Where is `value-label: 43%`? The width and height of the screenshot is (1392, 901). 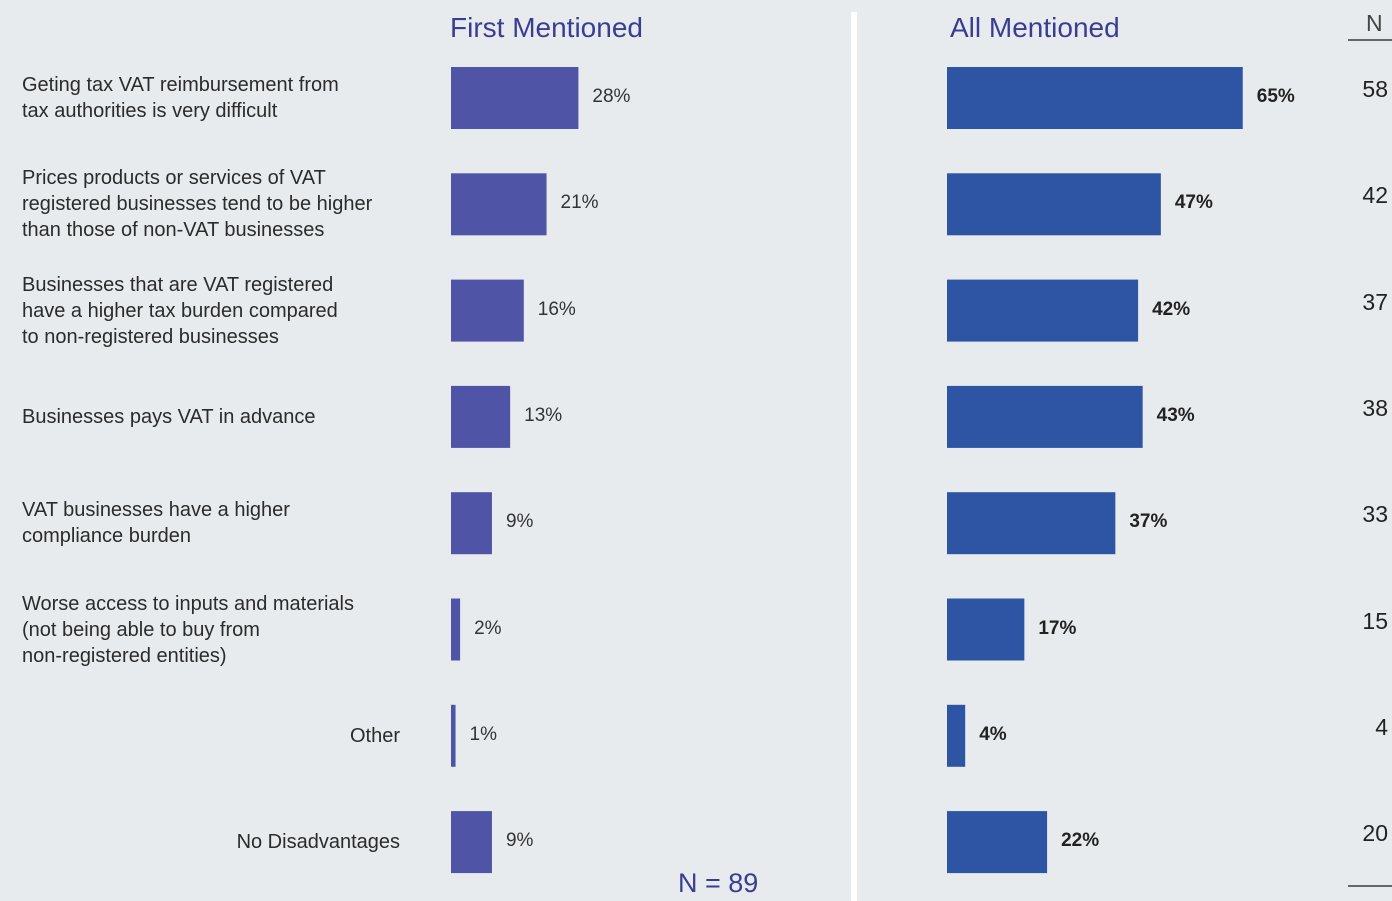 value-label: 43% is located at coordinates (1175, 415).